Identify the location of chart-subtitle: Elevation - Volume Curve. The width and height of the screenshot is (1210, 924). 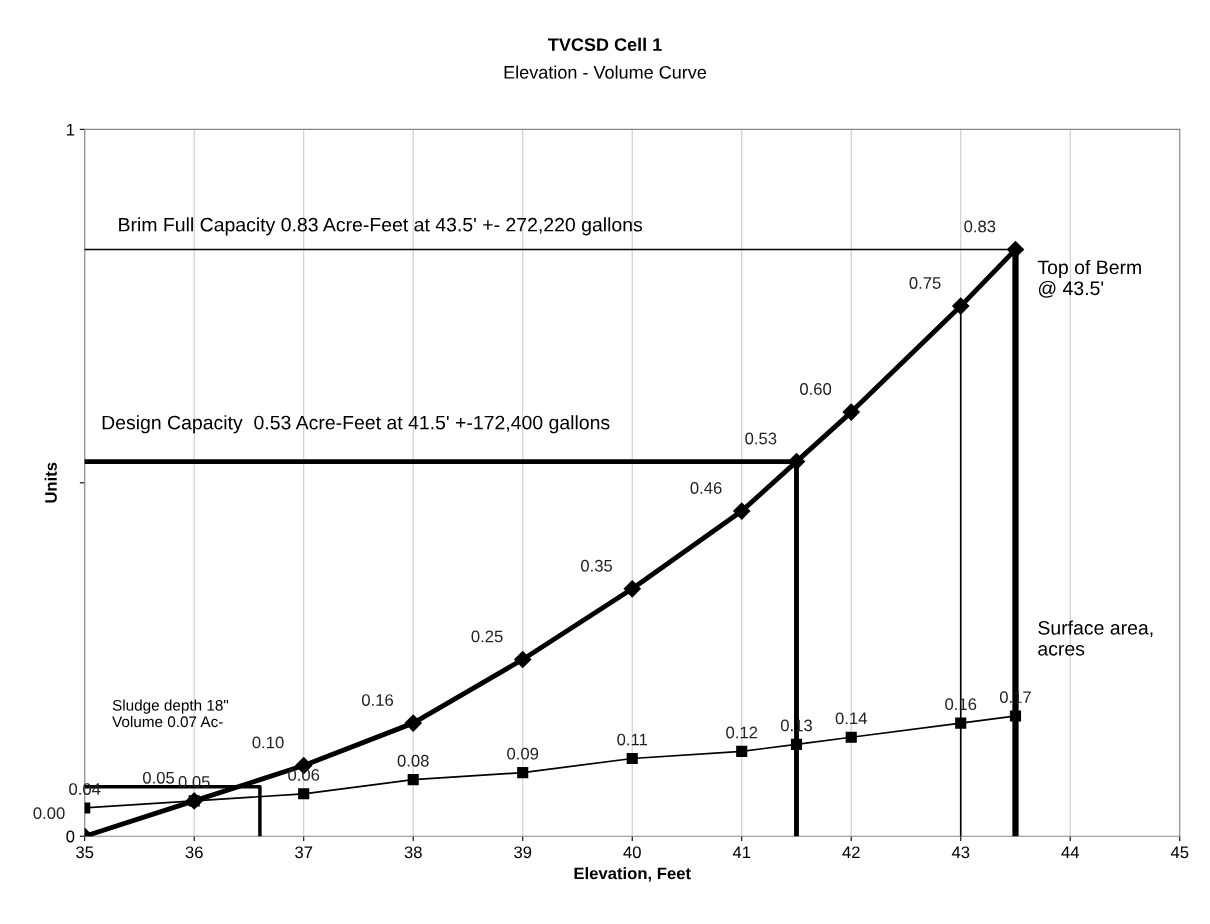
(605, 72).